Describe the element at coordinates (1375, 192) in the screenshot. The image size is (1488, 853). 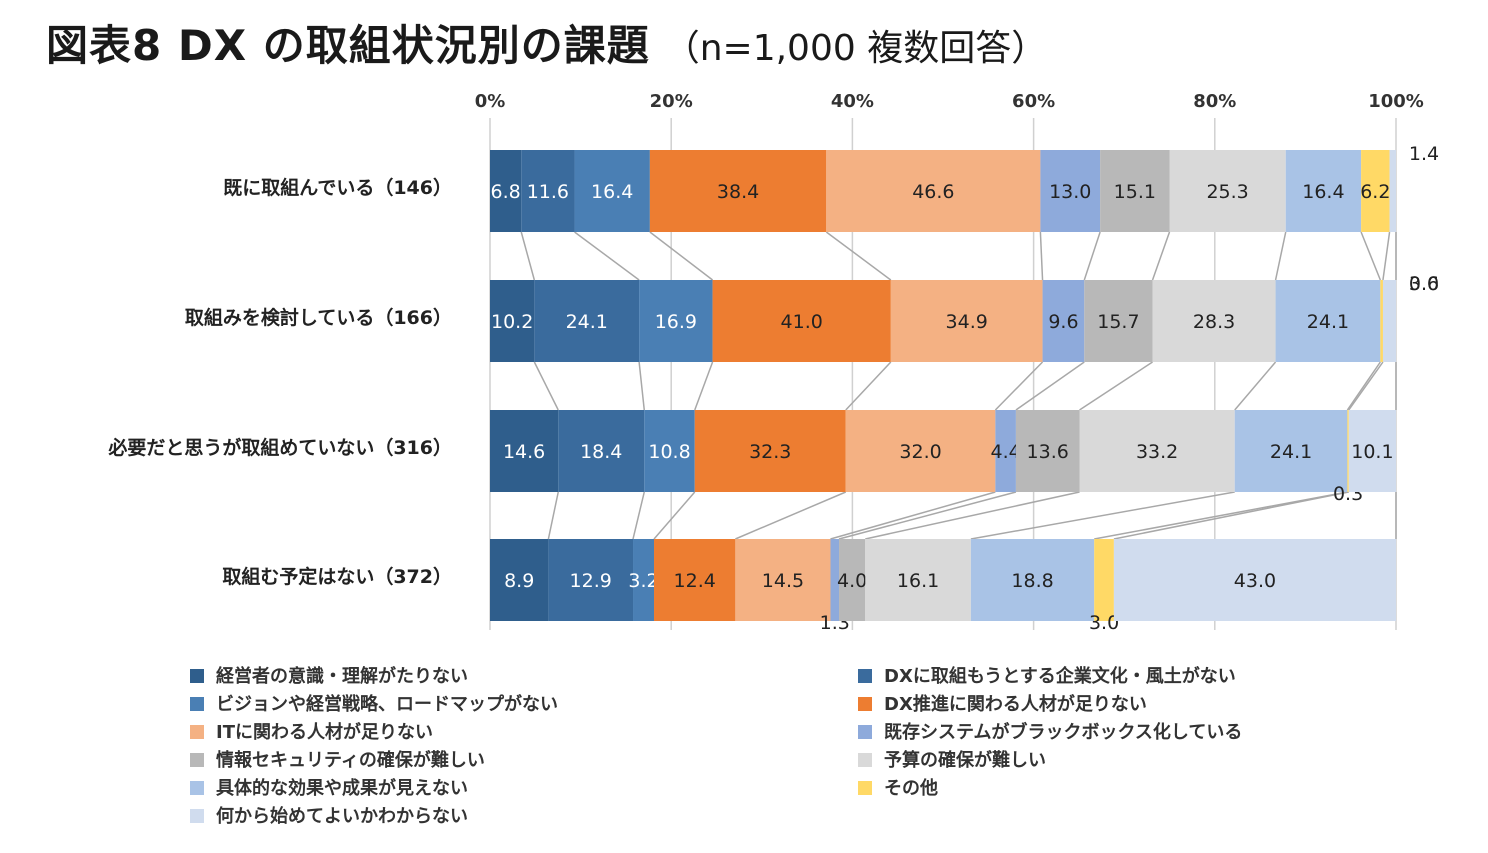
I see `data-label: 6.2` at that location.